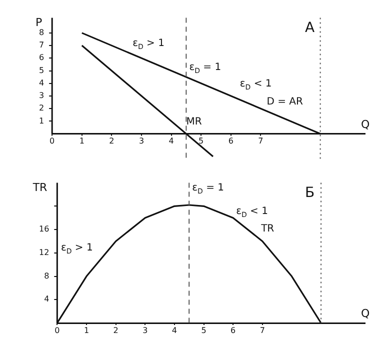  What do you see at coordinates (41, 57) in the screenshot?
I see `y-tick-label: 6` at bounding box center [41, 57].